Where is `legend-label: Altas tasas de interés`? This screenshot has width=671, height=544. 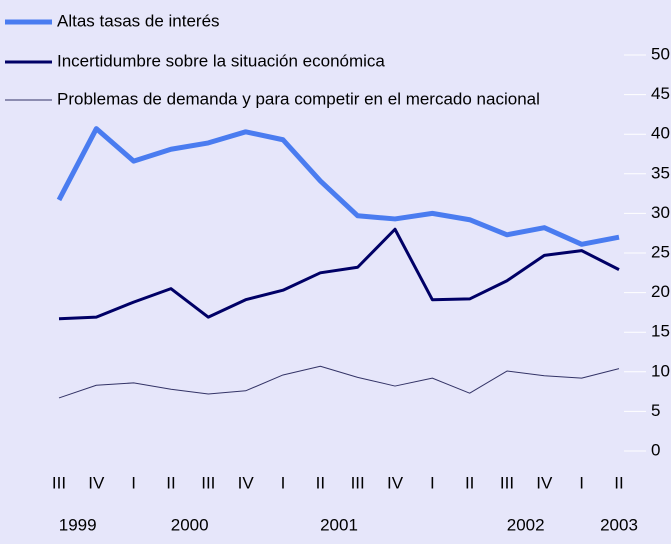
legend-label: Altas tasas de interés is located at coordinates (138, 20).